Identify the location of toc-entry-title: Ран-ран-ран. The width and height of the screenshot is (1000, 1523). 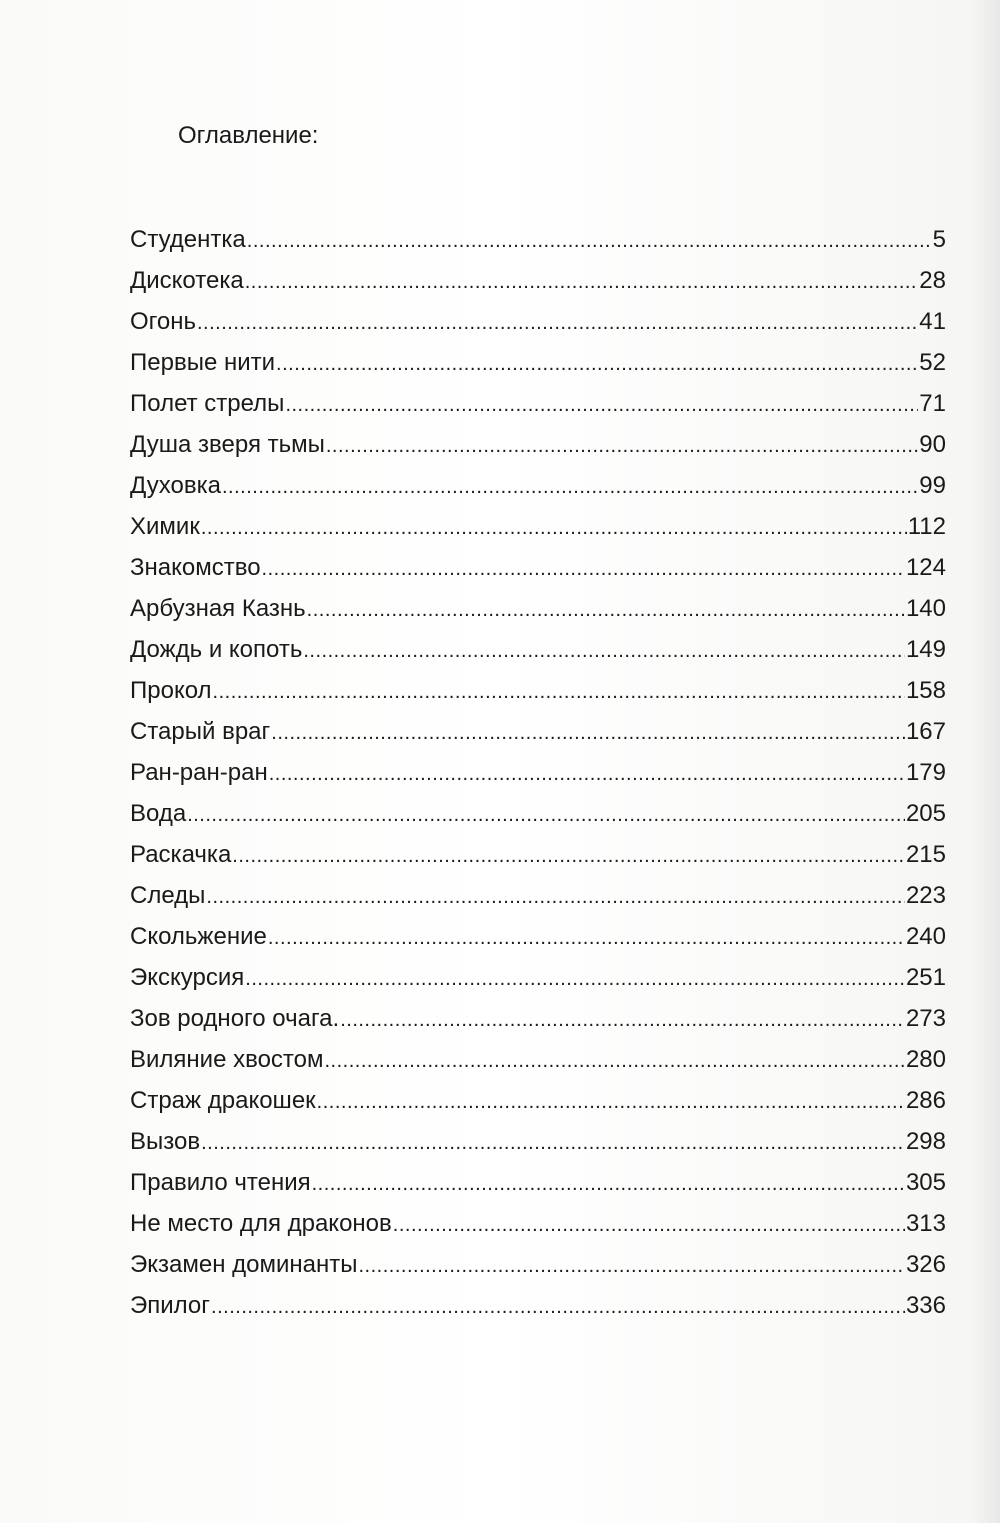
(199, 772).